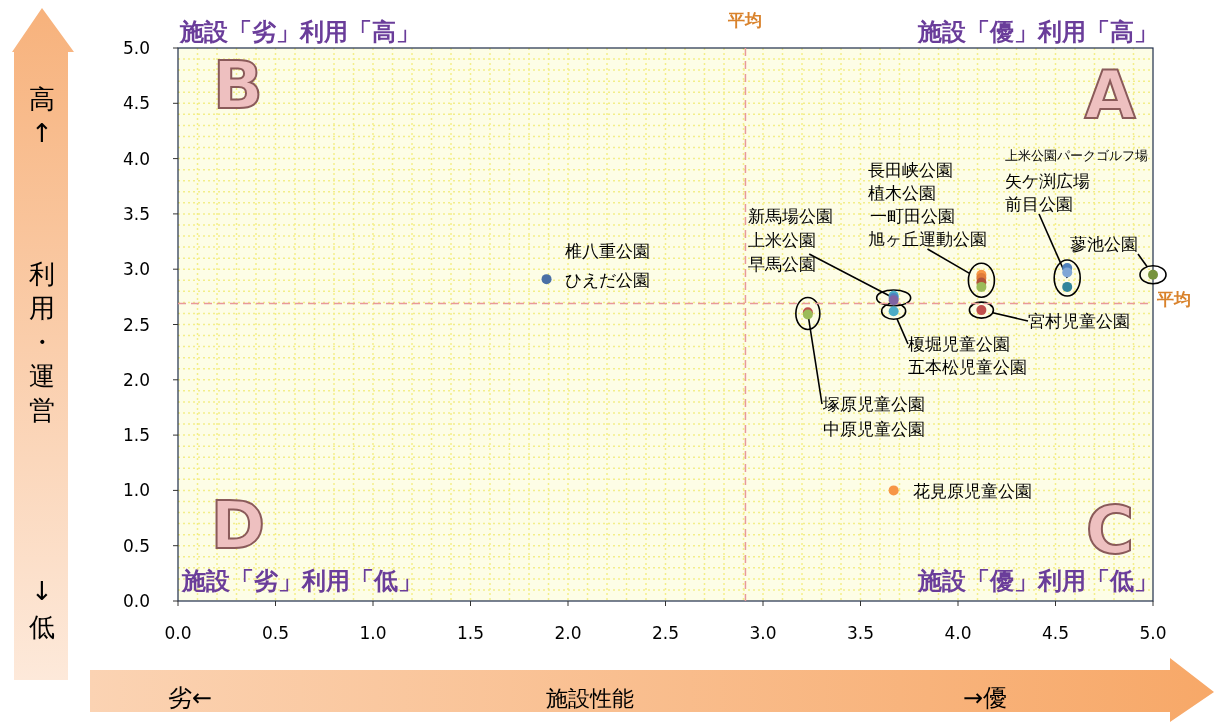 The image size is (1216, 724). Describe the element at coordinates (873, 404) in the screenshot. I see `annotation: 塚原児童公園` at that location.